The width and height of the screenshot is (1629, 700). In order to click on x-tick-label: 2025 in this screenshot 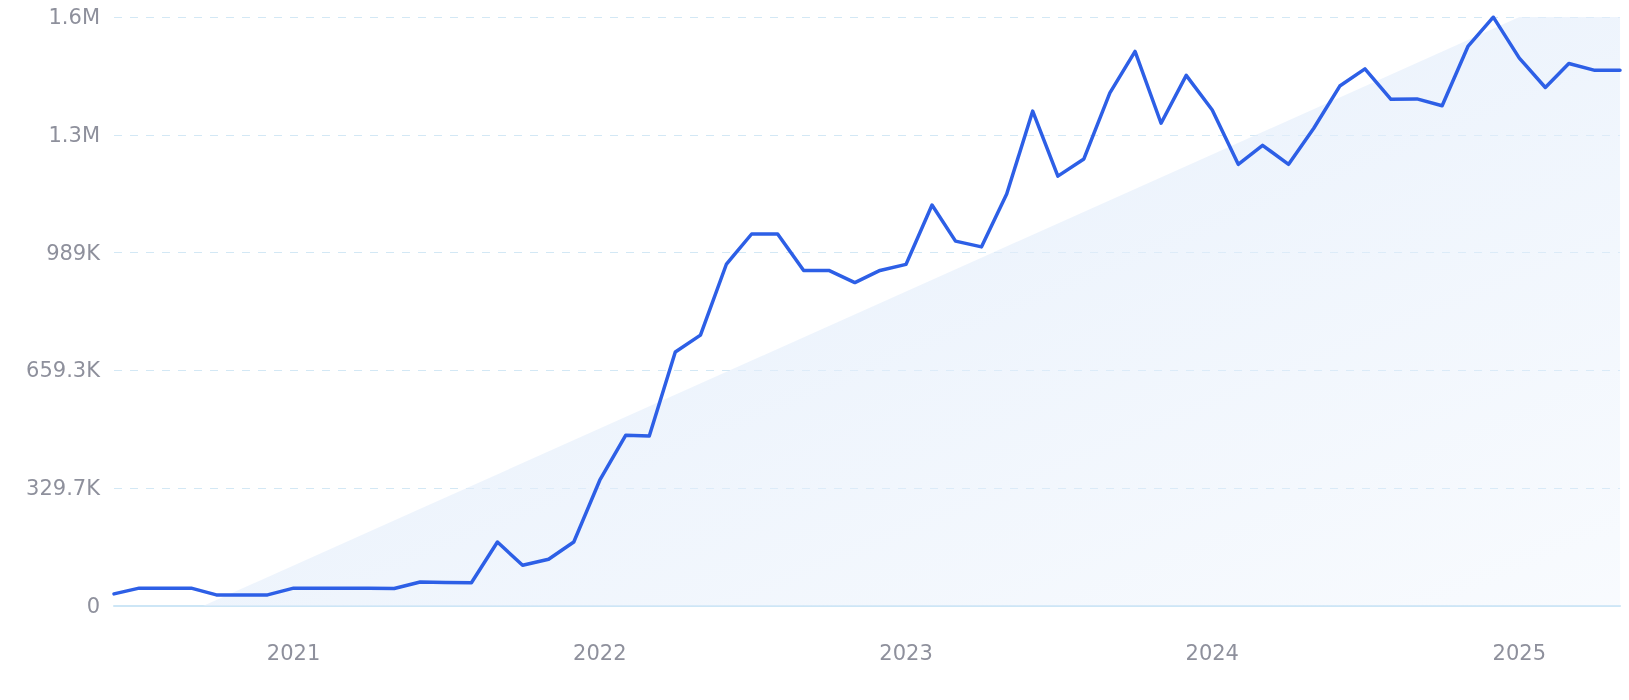, I will do `click(1519, 652)`.